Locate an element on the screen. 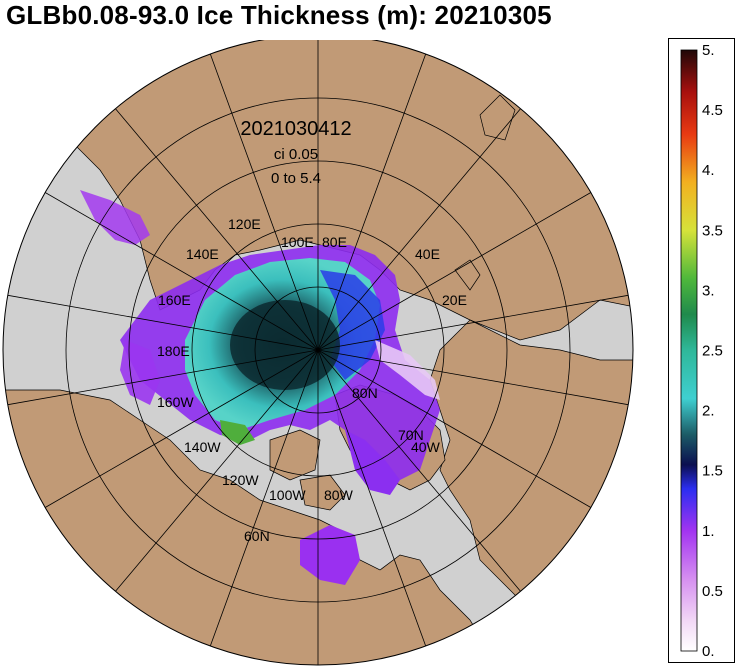 The image size is (740, 667). lon-label-100w: 100W is located at coordinates (287, 495).